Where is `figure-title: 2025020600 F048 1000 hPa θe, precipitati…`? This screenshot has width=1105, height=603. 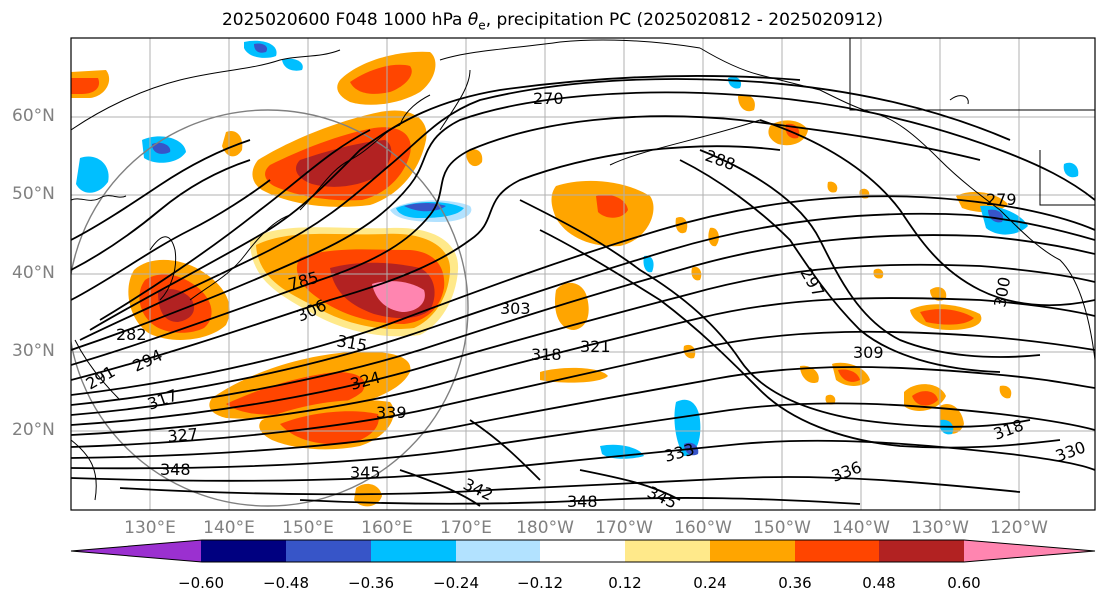
figure-title: 2025020600 F048 1000 hPa θe, precipitati… is located at coordinates (552, 21).